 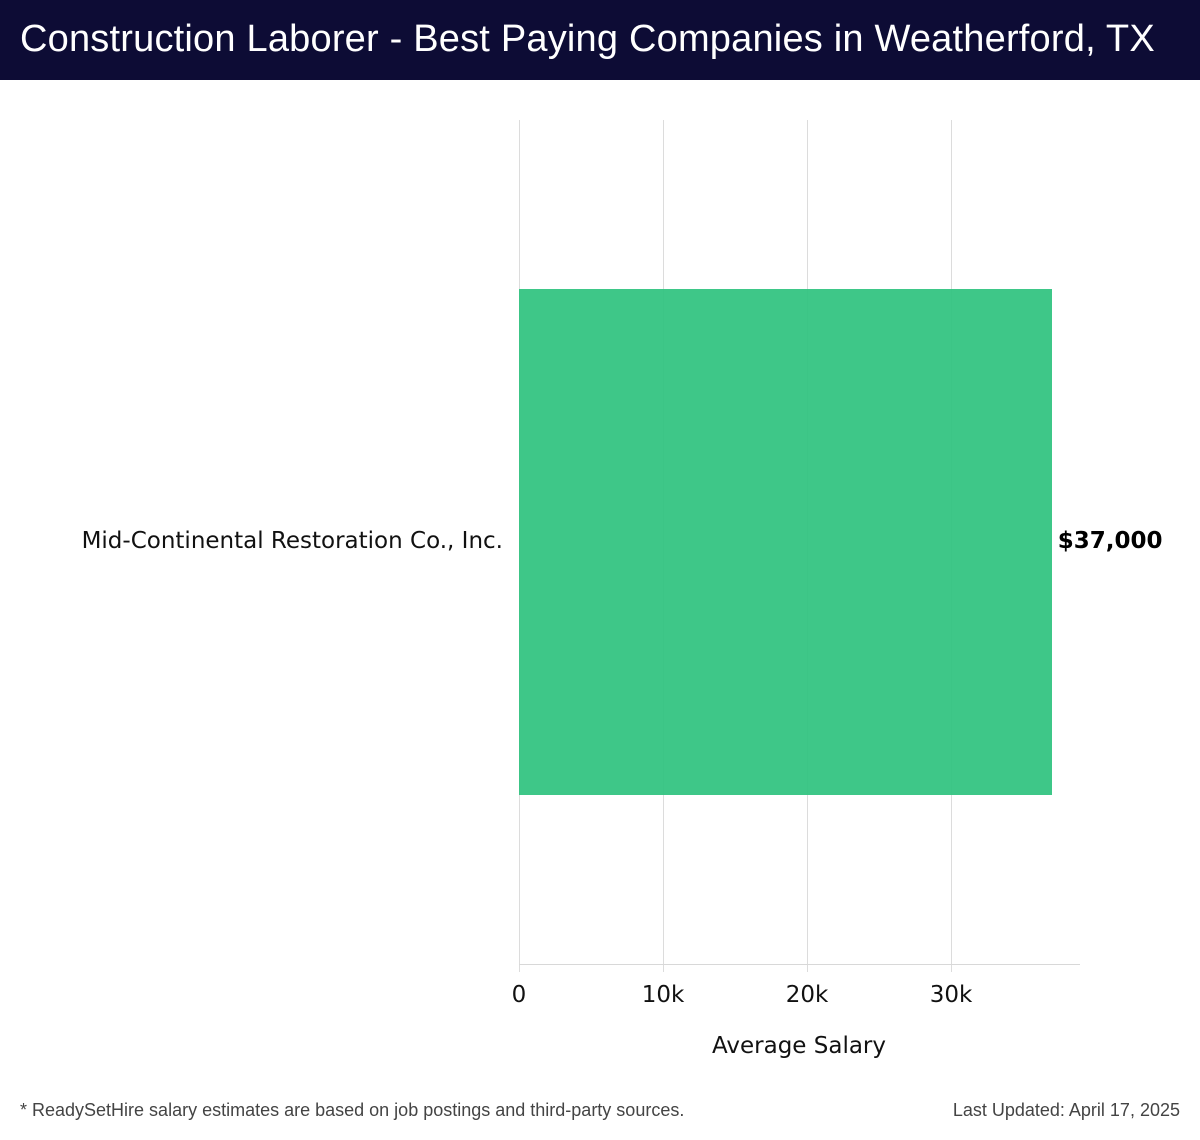 I want to click on x-tick-label: 20k, so click(x=807, y=995).